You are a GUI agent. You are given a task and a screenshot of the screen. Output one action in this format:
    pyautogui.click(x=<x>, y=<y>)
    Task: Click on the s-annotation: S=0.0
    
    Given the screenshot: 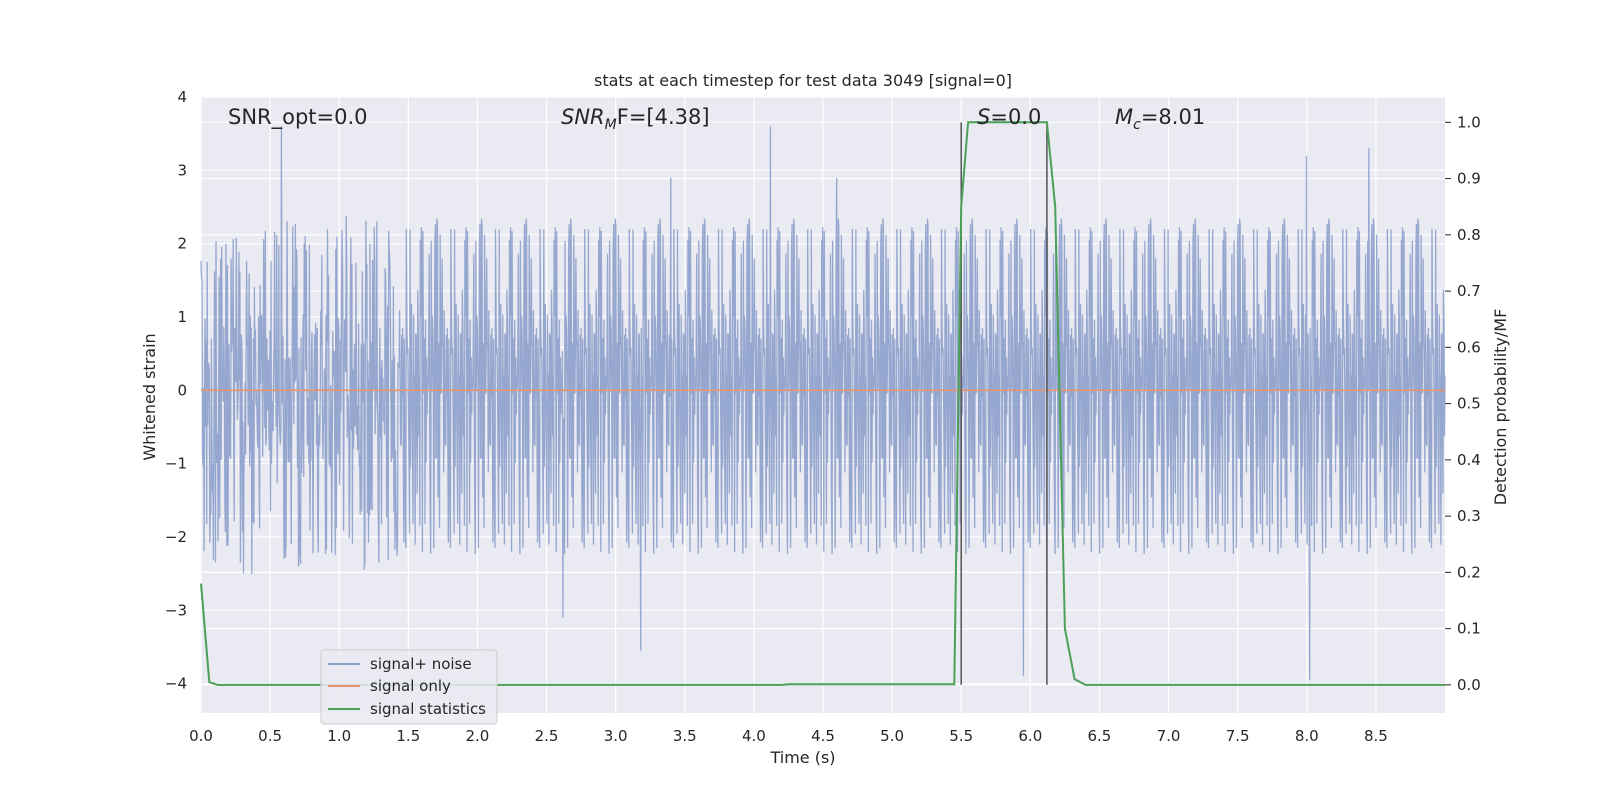 What is the action you would take?
    pyautogui.click(x=1009, y=117)
    